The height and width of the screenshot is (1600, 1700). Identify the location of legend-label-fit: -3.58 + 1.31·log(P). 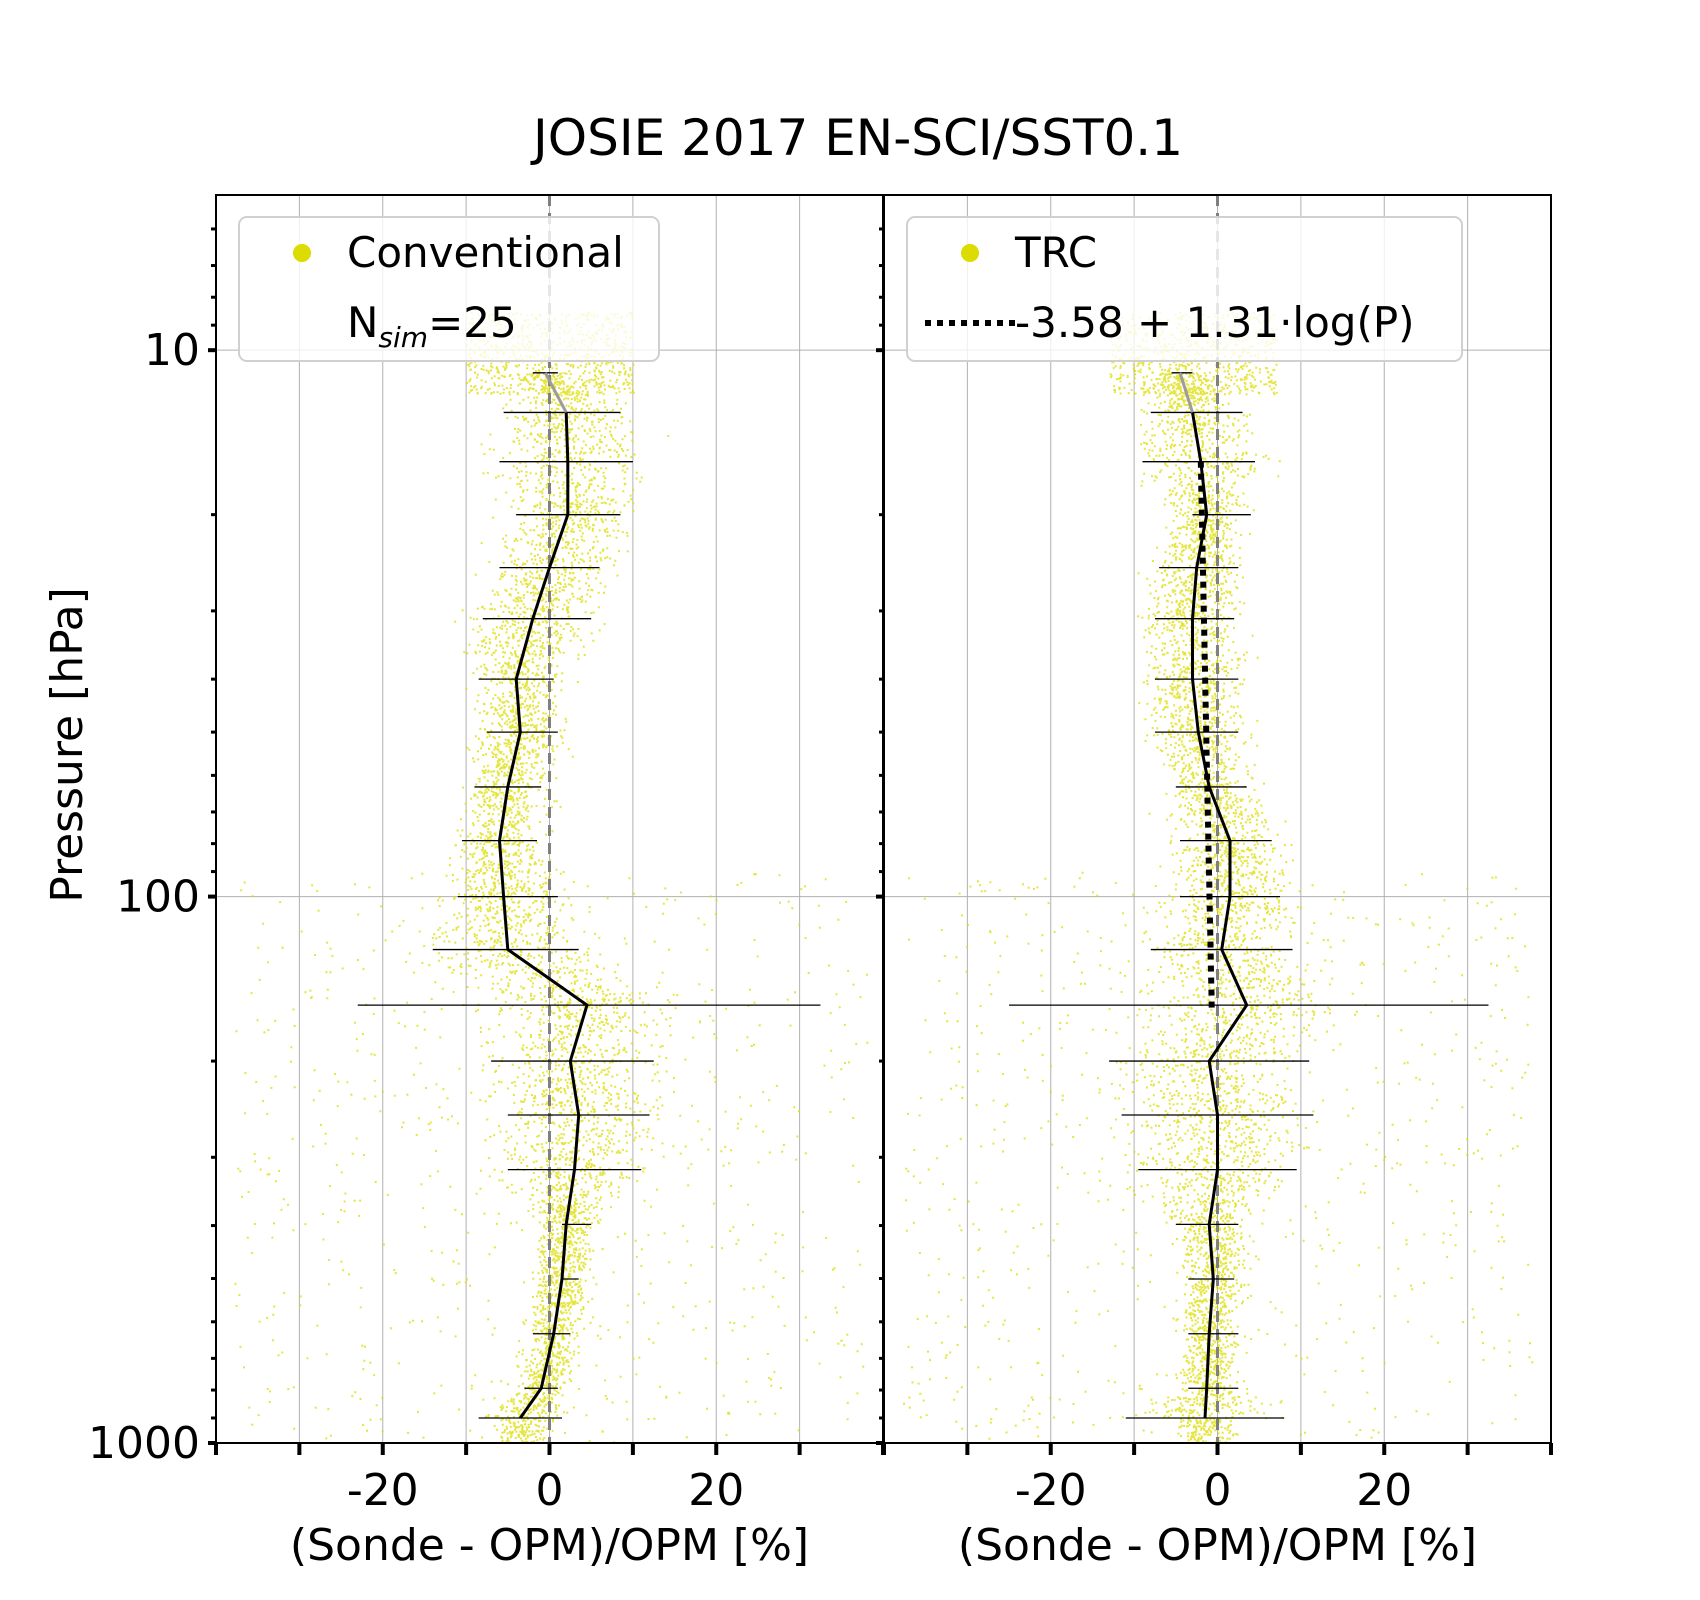
(1215, 322).